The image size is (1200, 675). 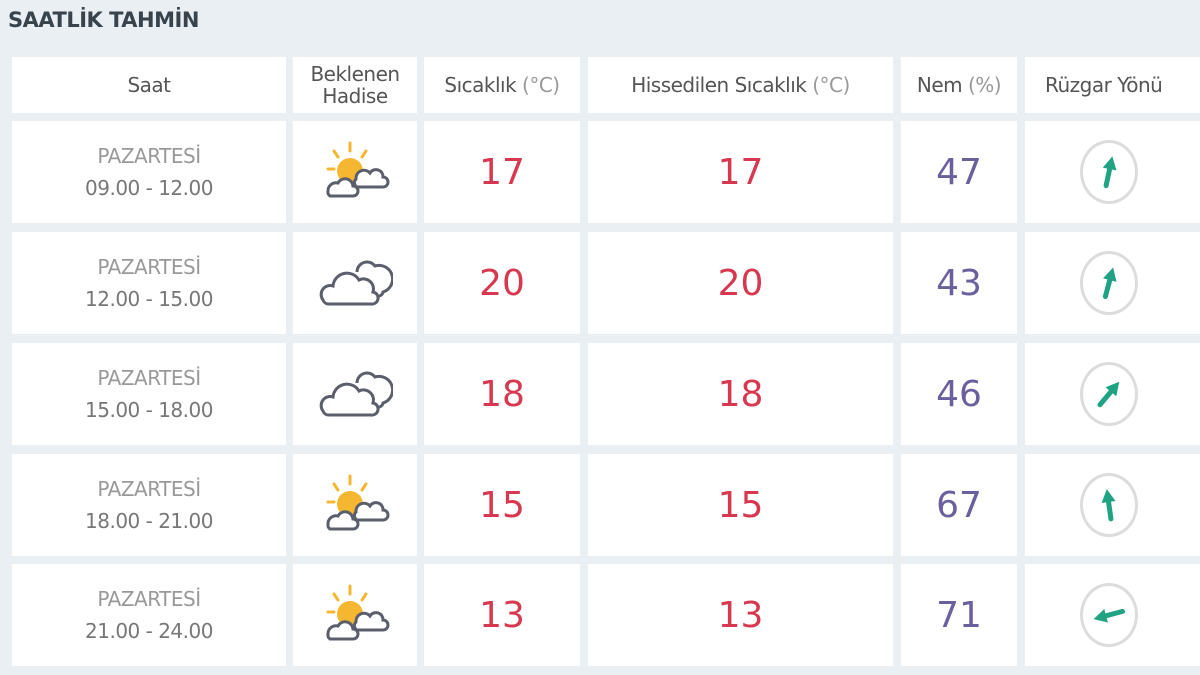 What do you see at coordinates (149, 631) in the screenshot?
I see `time-range: 21.00 - 24.00` at bounding box center [149, 631].